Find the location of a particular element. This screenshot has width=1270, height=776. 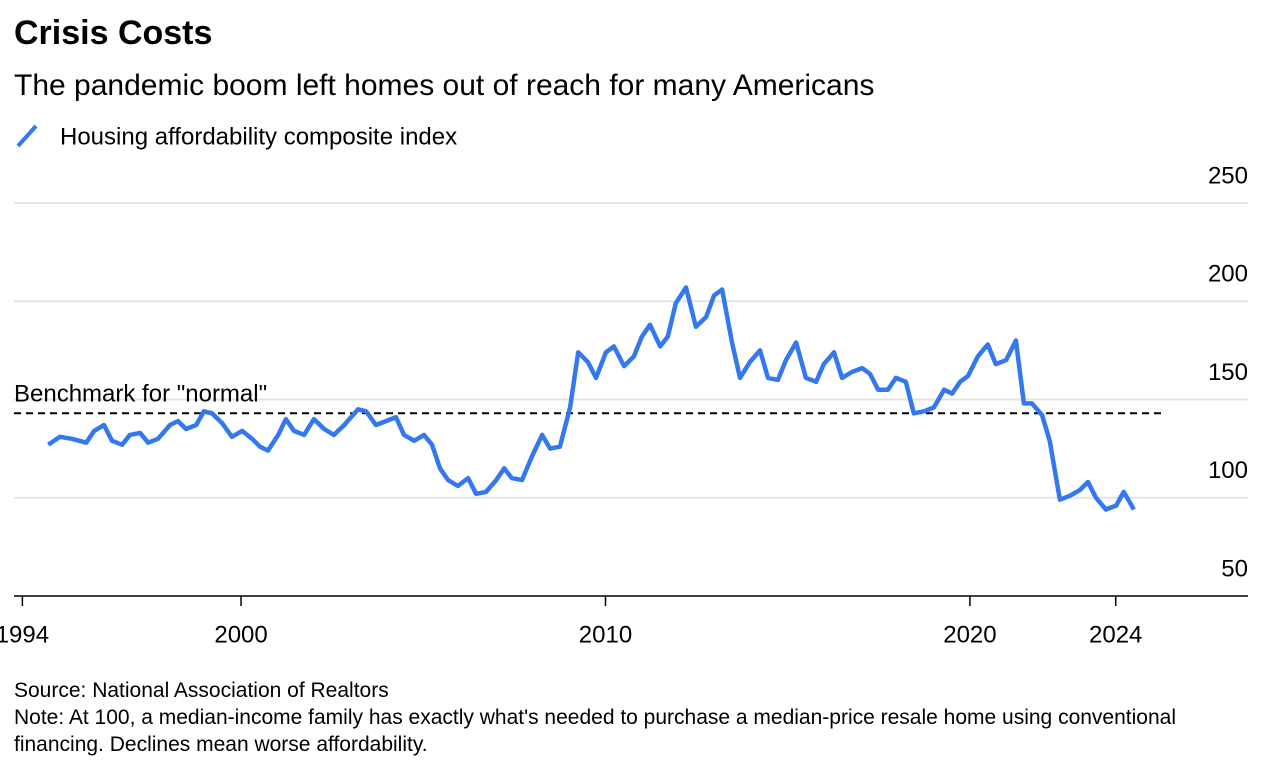

legend-label: Housing affordability composite index is located at coordinates (258, 136).